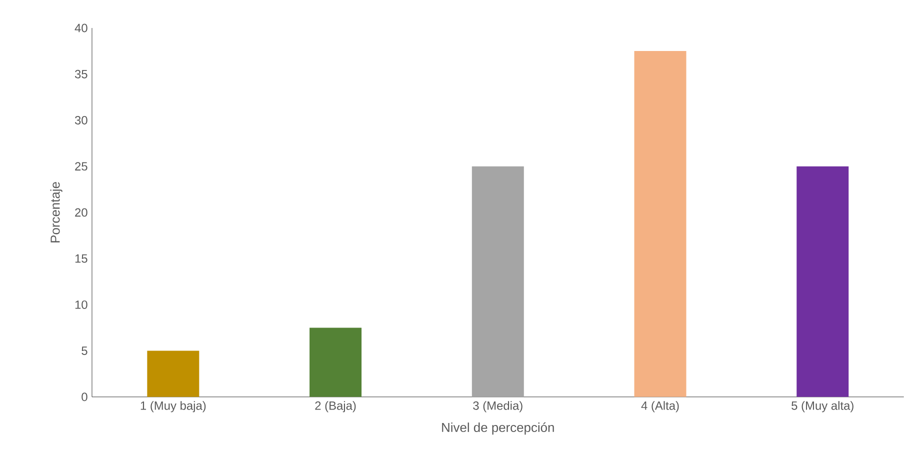 The height and width of the screenshot is (475, 904). What do you see at coordinates (660, 406) in the screenshot?
I see `x-tick-label: 4 (Alta)` at bounding box center [660, 406].